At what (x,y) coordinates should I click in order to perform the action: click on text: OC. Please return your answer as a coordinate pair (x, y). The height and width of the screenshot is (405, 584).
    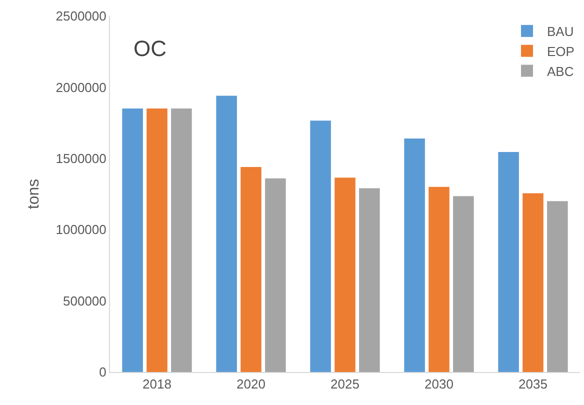
    Looking at the image, I should click on (150, 48).